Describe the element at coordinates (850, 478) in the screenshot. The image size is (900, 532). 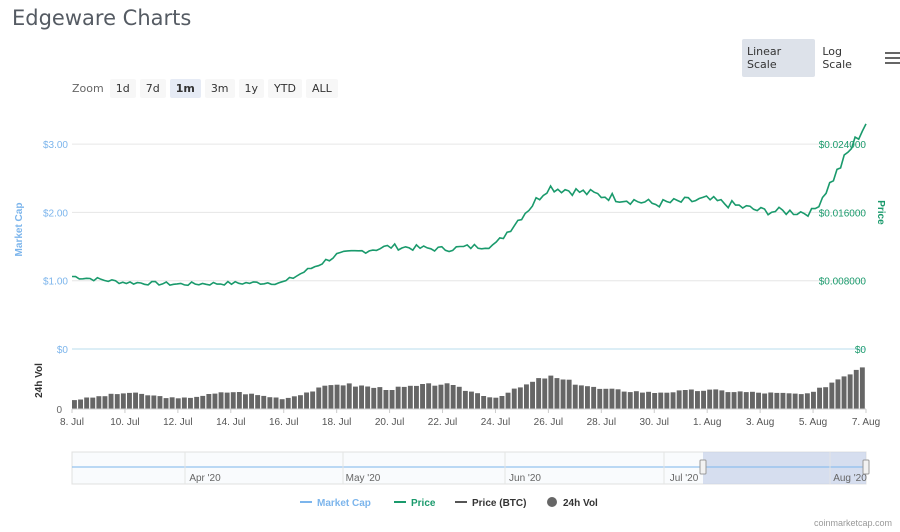
I see `navigator-label: Aug '20` at that location.